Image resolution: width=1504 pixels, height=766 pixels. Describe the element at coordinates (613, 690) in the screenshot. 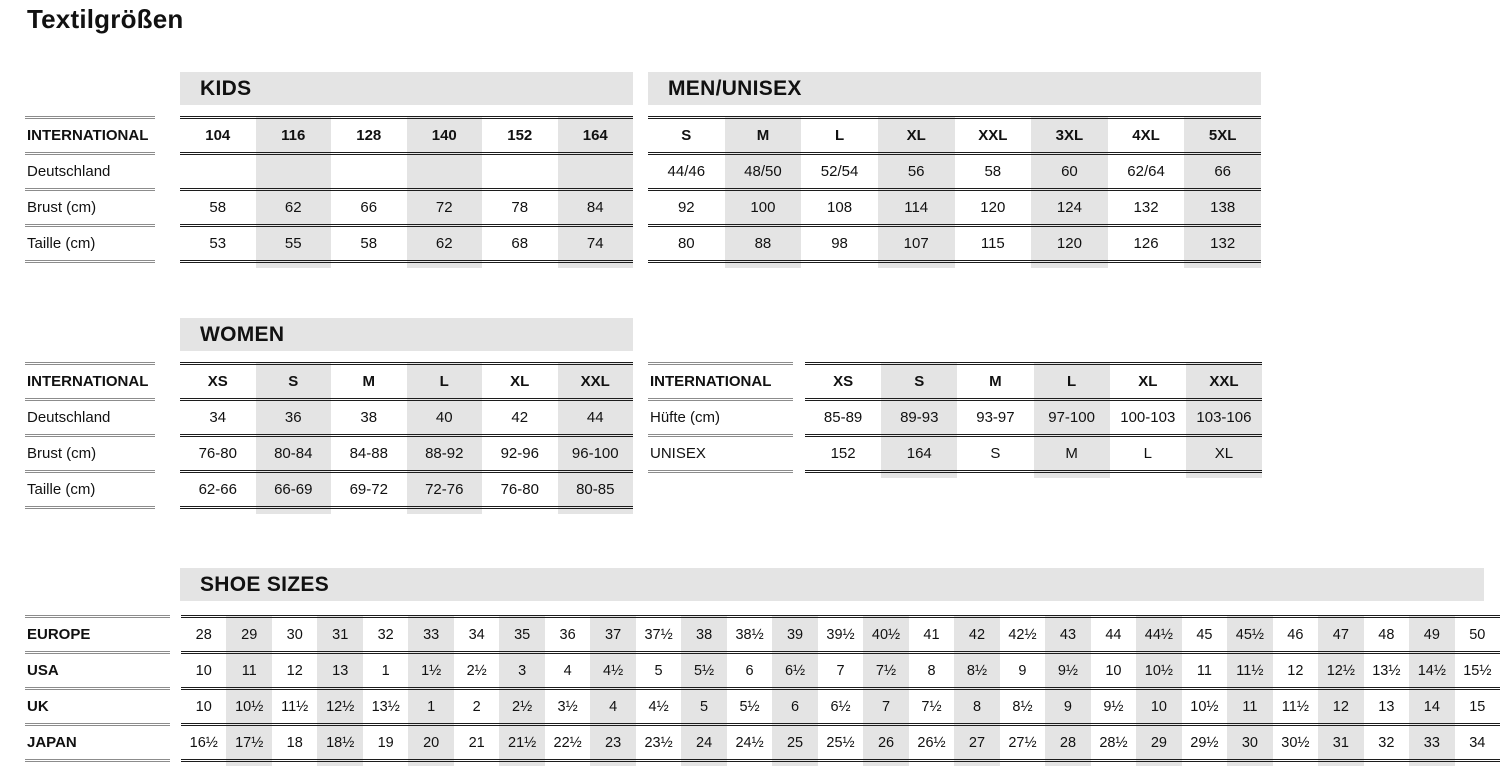

I see `table-column: 37 4½ 4 23` at that location.